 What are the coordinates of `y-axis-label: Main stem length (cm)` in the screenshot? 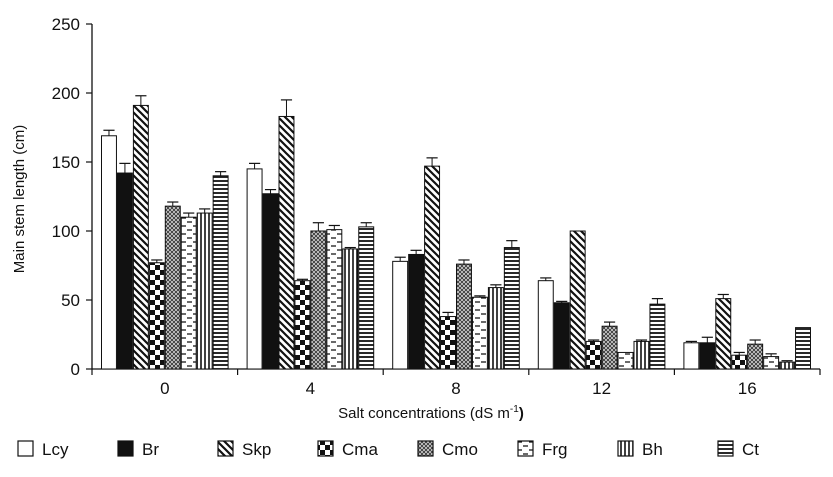 It's located at (19, 199).